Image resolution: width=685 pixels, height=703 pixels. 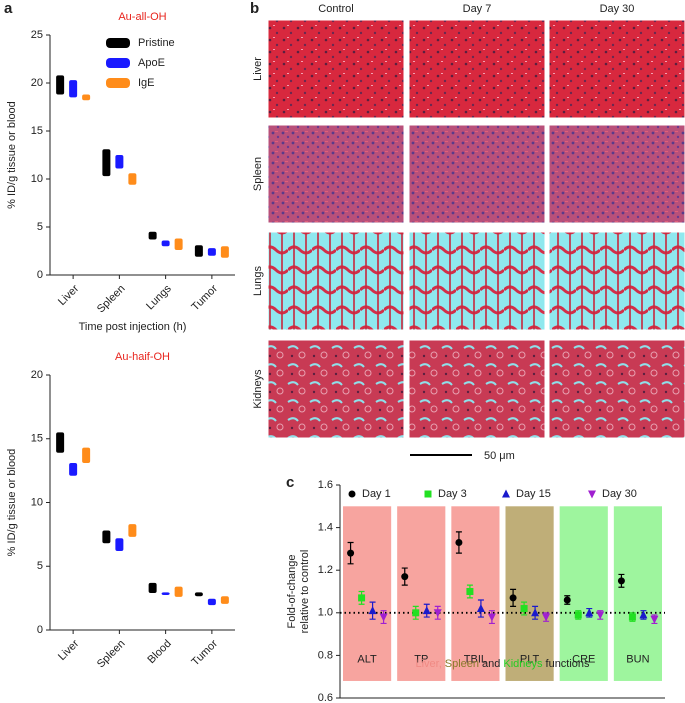 What do you see at coordinates (254, 8) in the screenshot?
I see `panel-label: b` at bounding box center [254, 8].